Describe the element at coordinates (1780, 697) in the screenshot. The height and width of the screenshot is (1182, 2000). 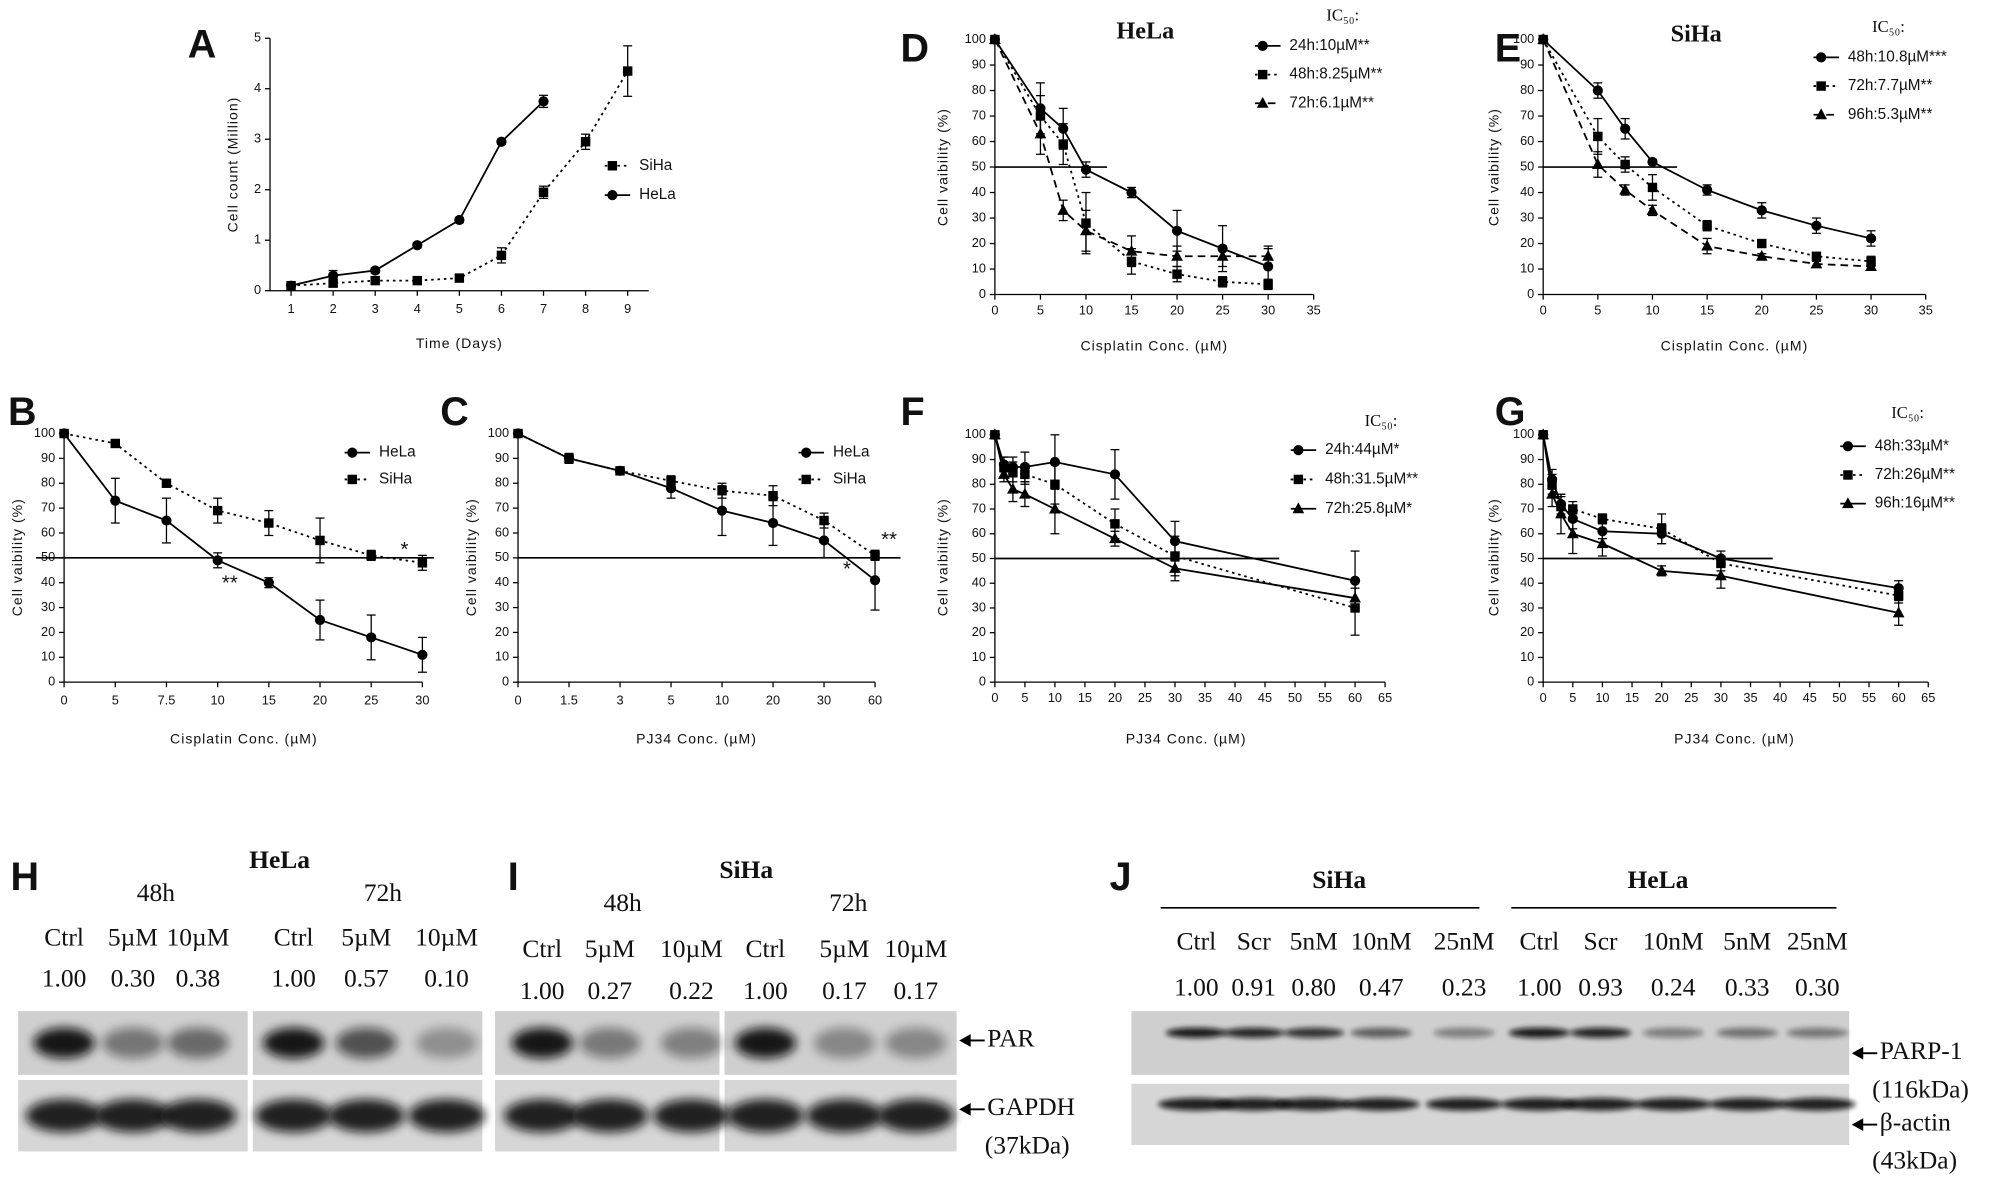
I see `x-tick-label: 40` at that location.